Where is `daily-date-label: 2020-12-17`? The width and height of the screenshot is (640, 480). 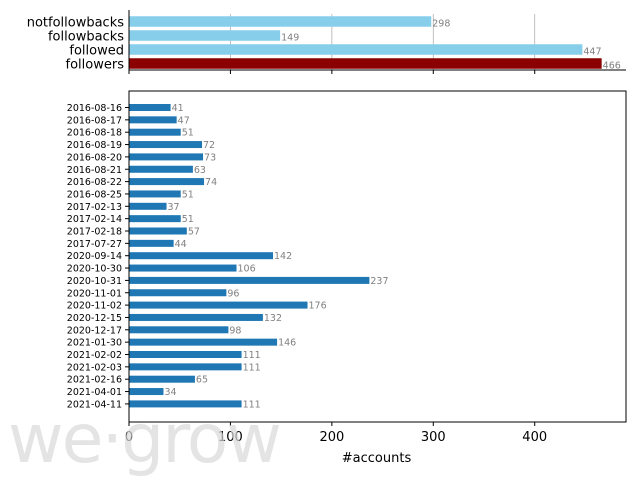
daily-date-label: 2020-12-17 is located at coordinates (94, 330).